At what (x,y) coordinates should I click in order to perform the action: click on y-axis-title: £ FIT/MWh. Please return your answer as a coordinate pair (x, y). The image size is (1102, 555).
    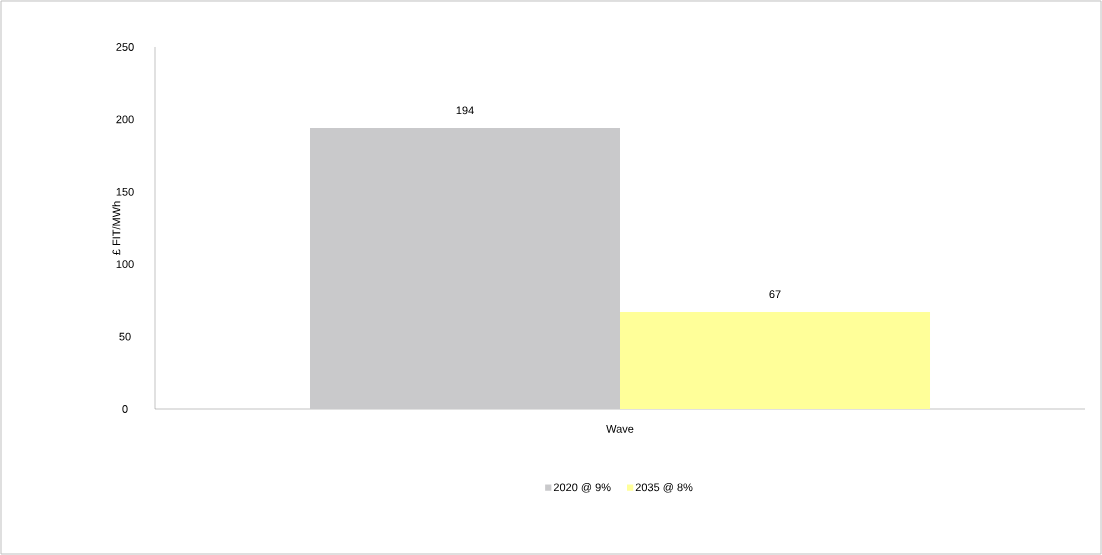
    Looking at the image, I should click on (116, 228).